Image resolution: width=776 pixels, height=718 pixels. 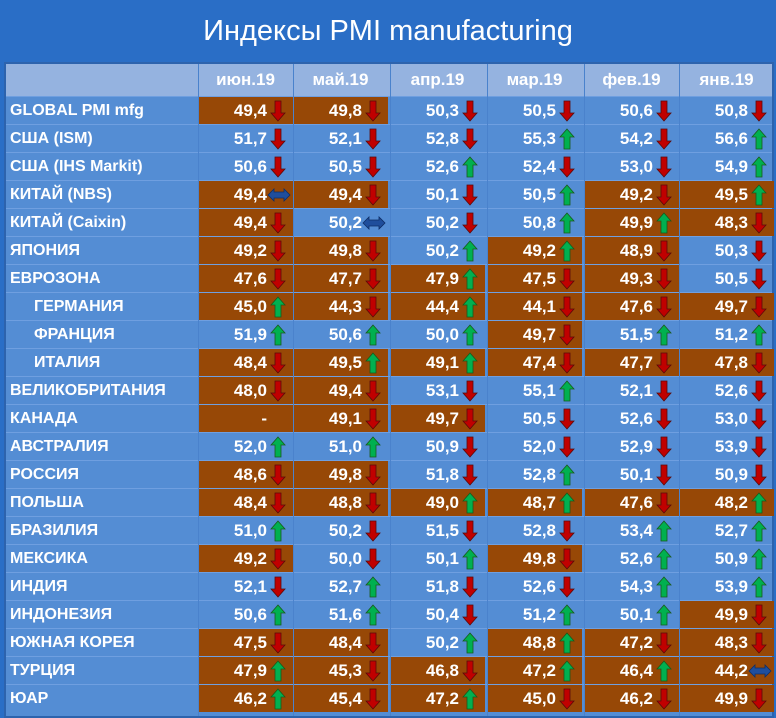 I want to click on pmi-value: 55,3, so click(x=539, y=138).